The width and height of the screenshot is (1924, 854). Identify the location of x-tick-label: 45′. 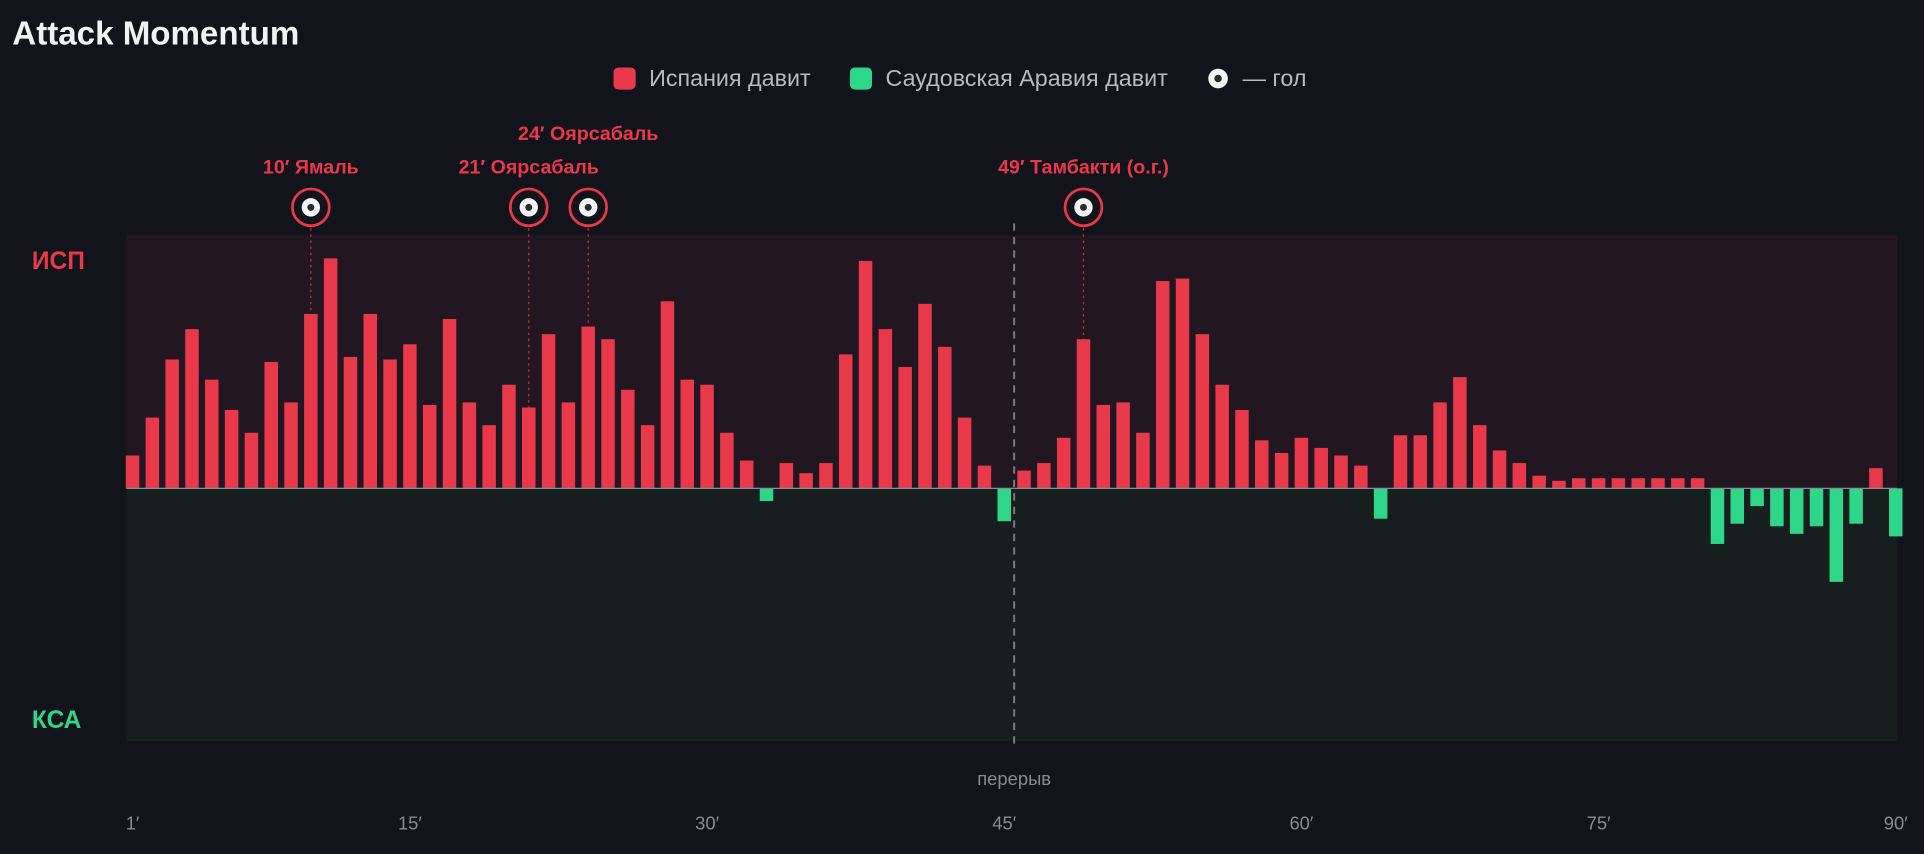
(1004, 822).